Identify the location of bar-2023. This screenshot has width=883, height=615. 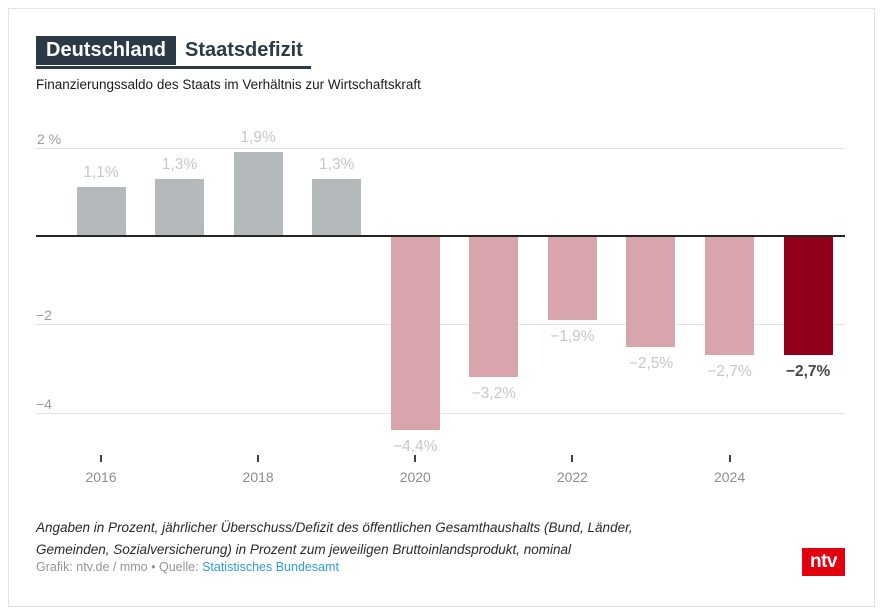
(651, 291).